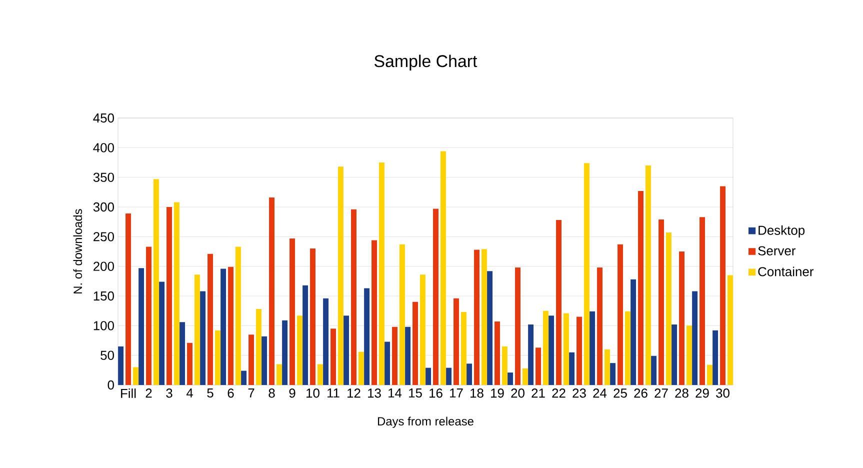 Image resolution: width=863 pixels, height=468 pixels. Describe the element at coordinates (600, 393) in the screenshot. I see `x-tick-label: 24` at that location.